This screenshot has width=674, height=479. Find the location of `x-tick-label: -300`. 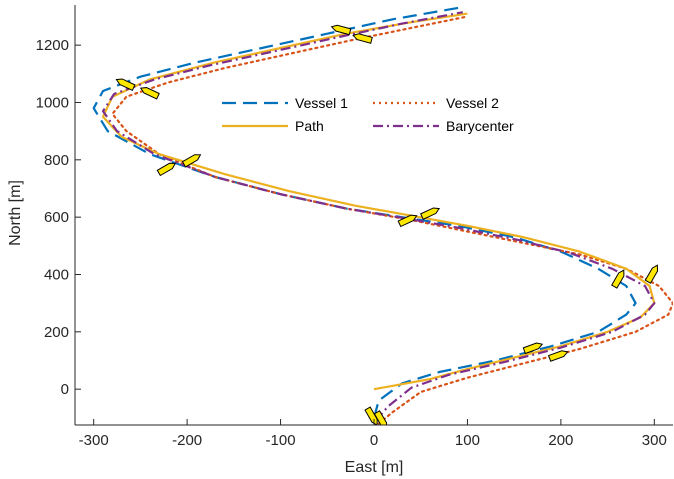

x-tick-label: -300 is located at coordinates (94, 440).